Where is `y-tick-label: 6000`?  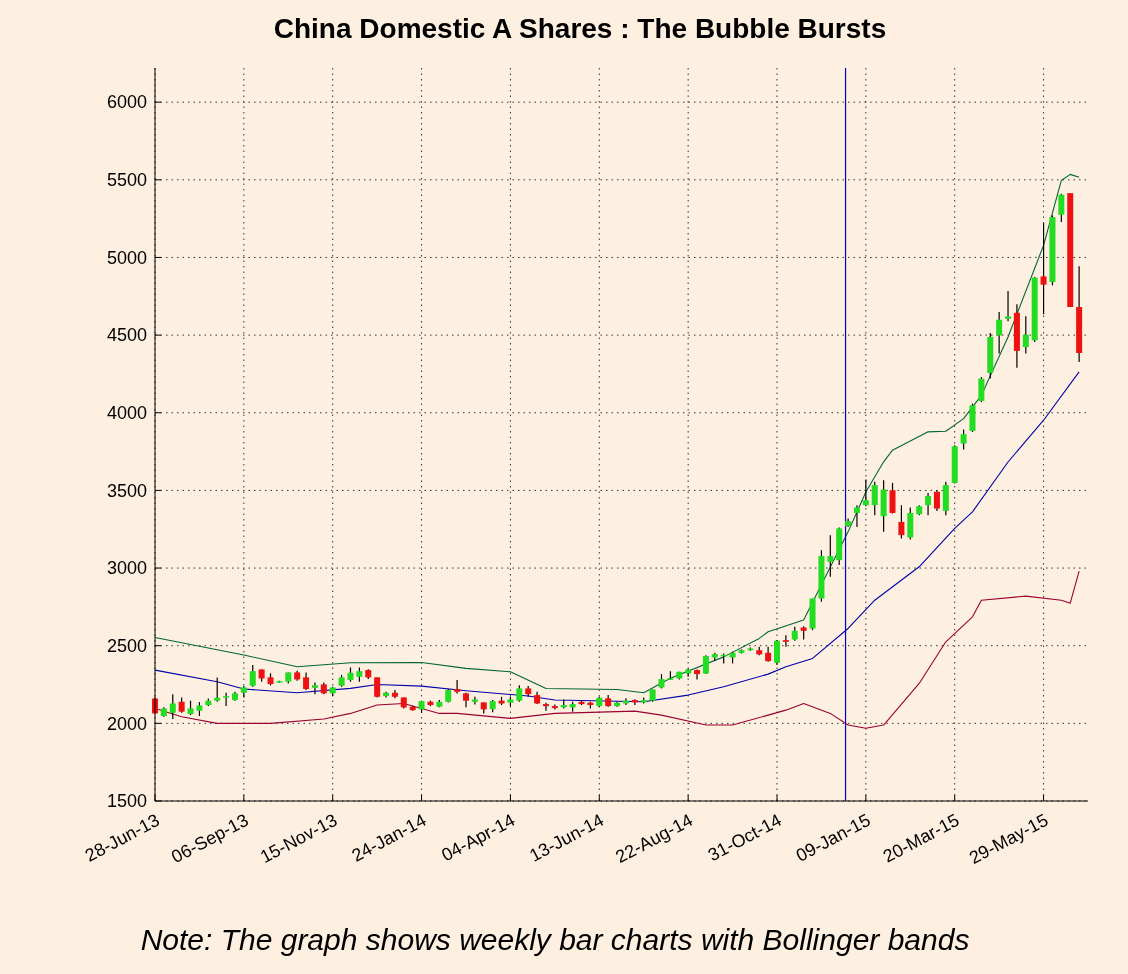 y-tick-label: 6000 is located at coordinates (126, 102).